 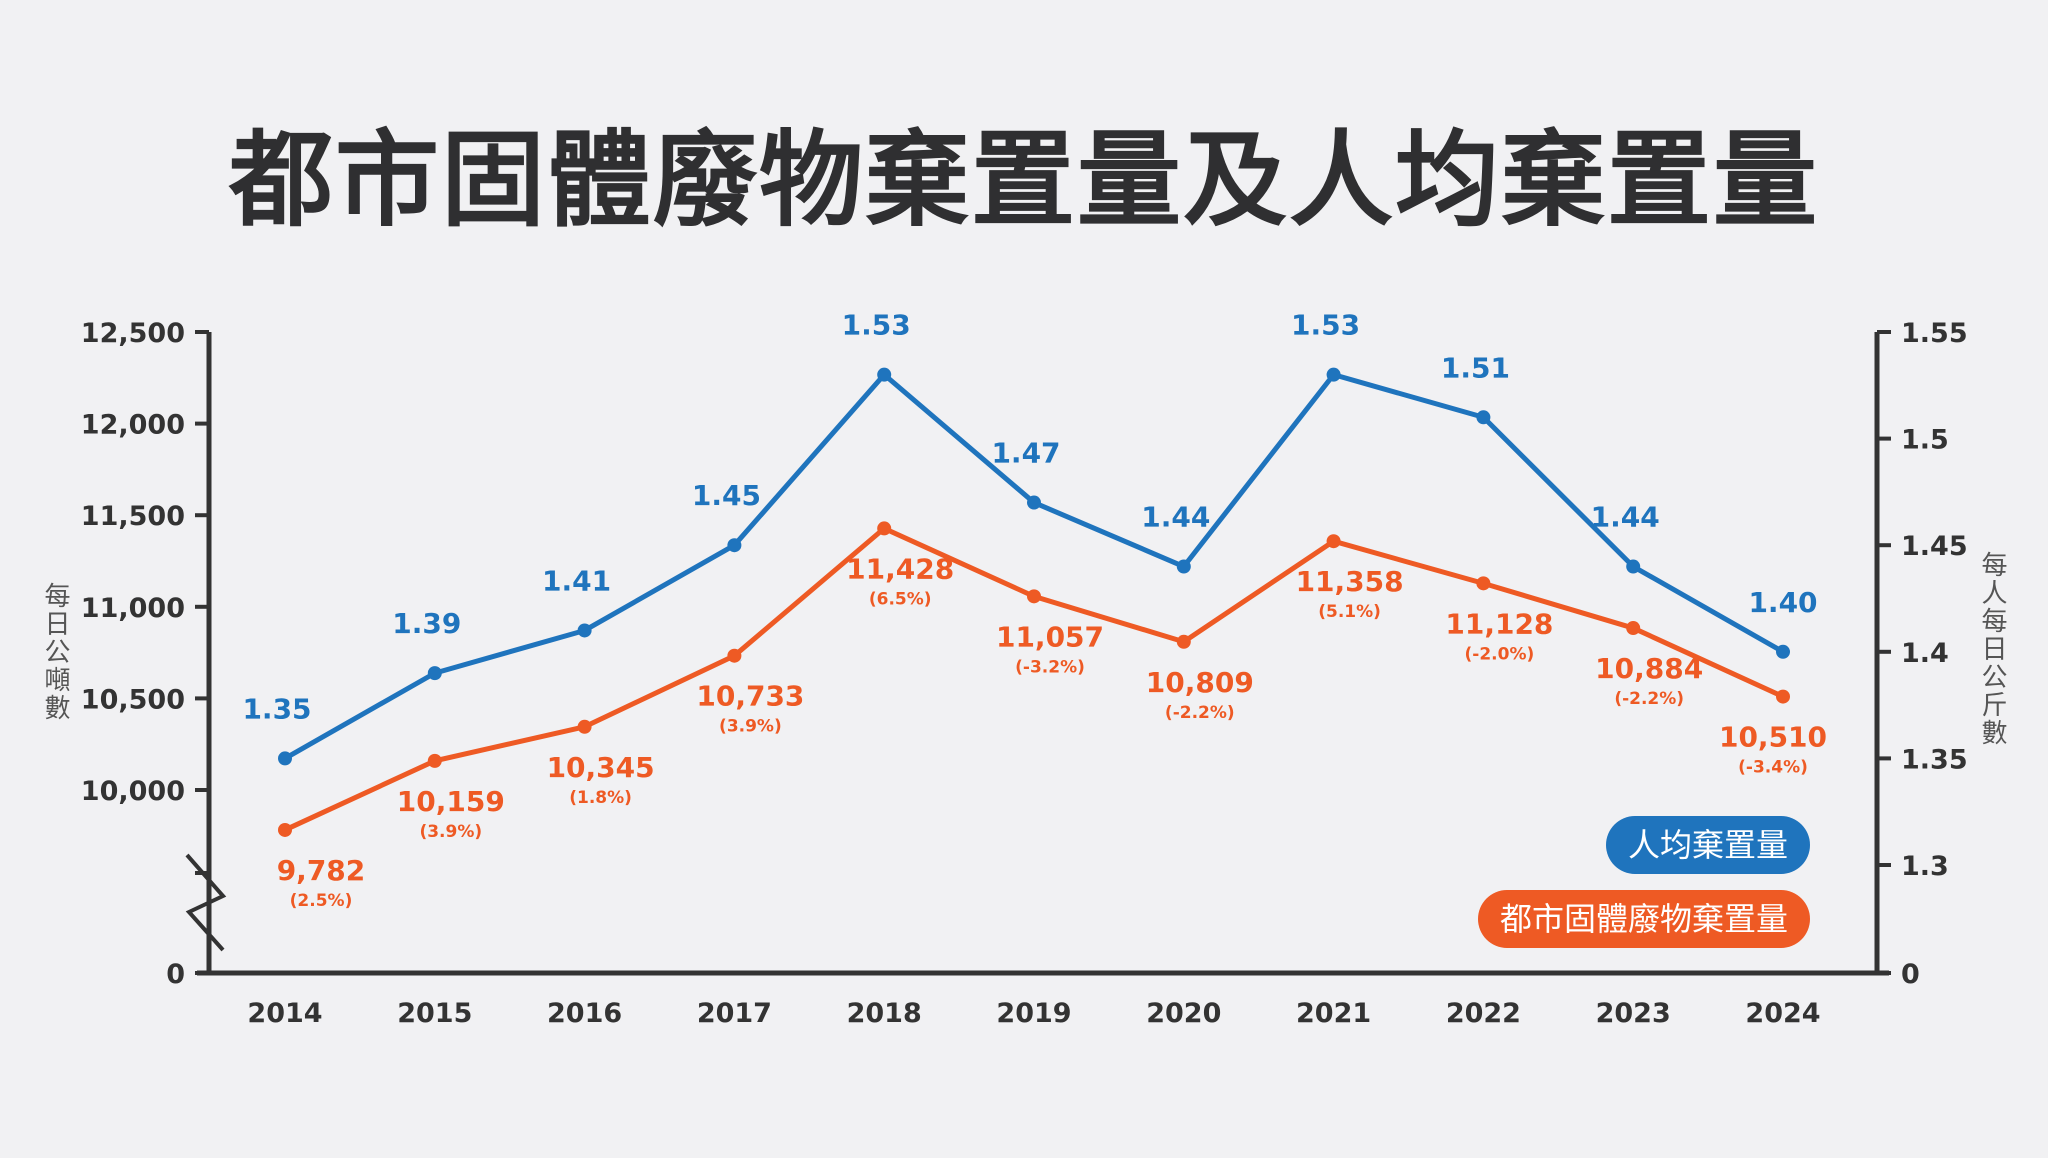 What do you see at coordinates (426, 623) in the screenshot?
I see `data-label: 1.39` at bounding box center [426, 623].